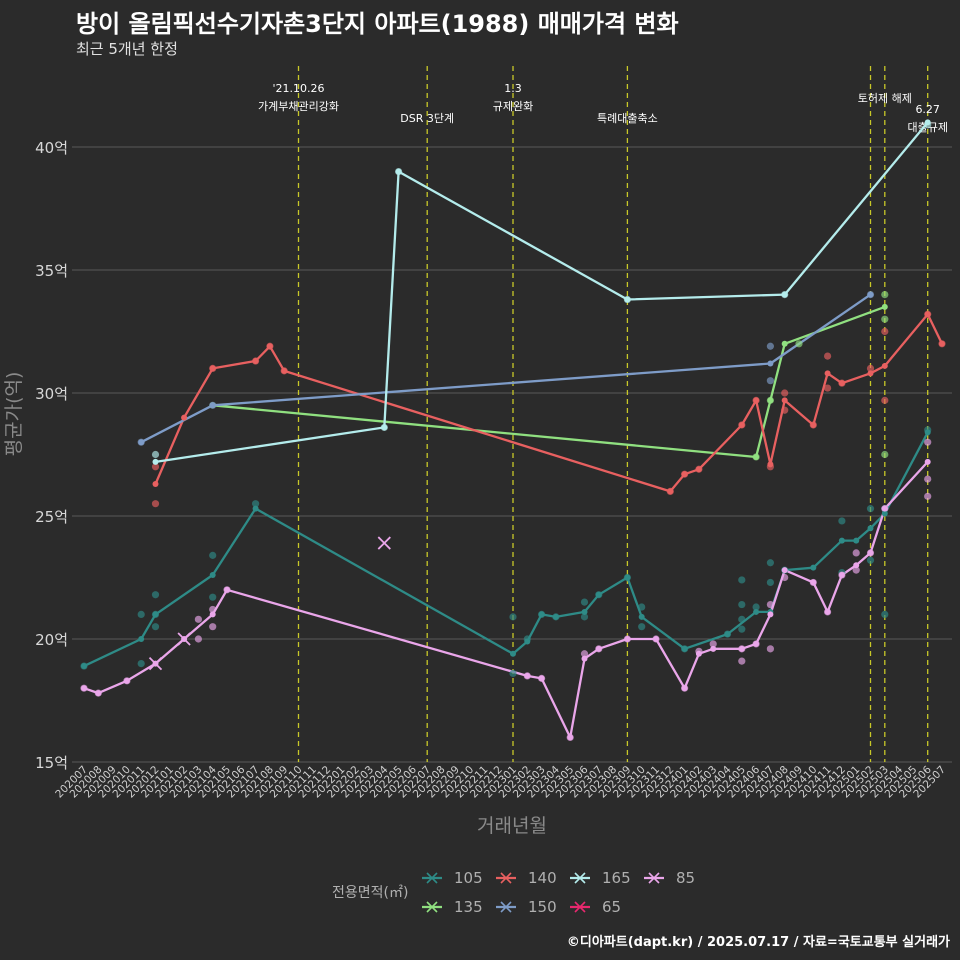 The image size is (960, 960). I want to click on legend-title: 전용면적(㎡), so click(370, 893).